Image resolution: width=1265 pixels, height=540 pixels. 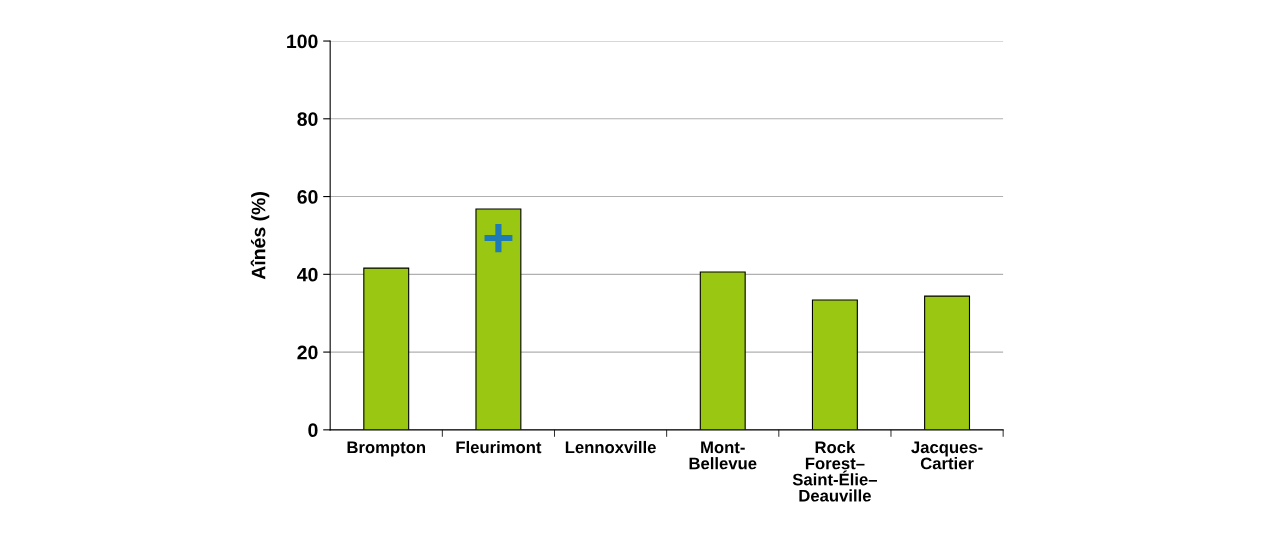 What do you see at coordinates (498, 238) in the screenshot?
I see `annotation: +` at bounding box center [498, 238].